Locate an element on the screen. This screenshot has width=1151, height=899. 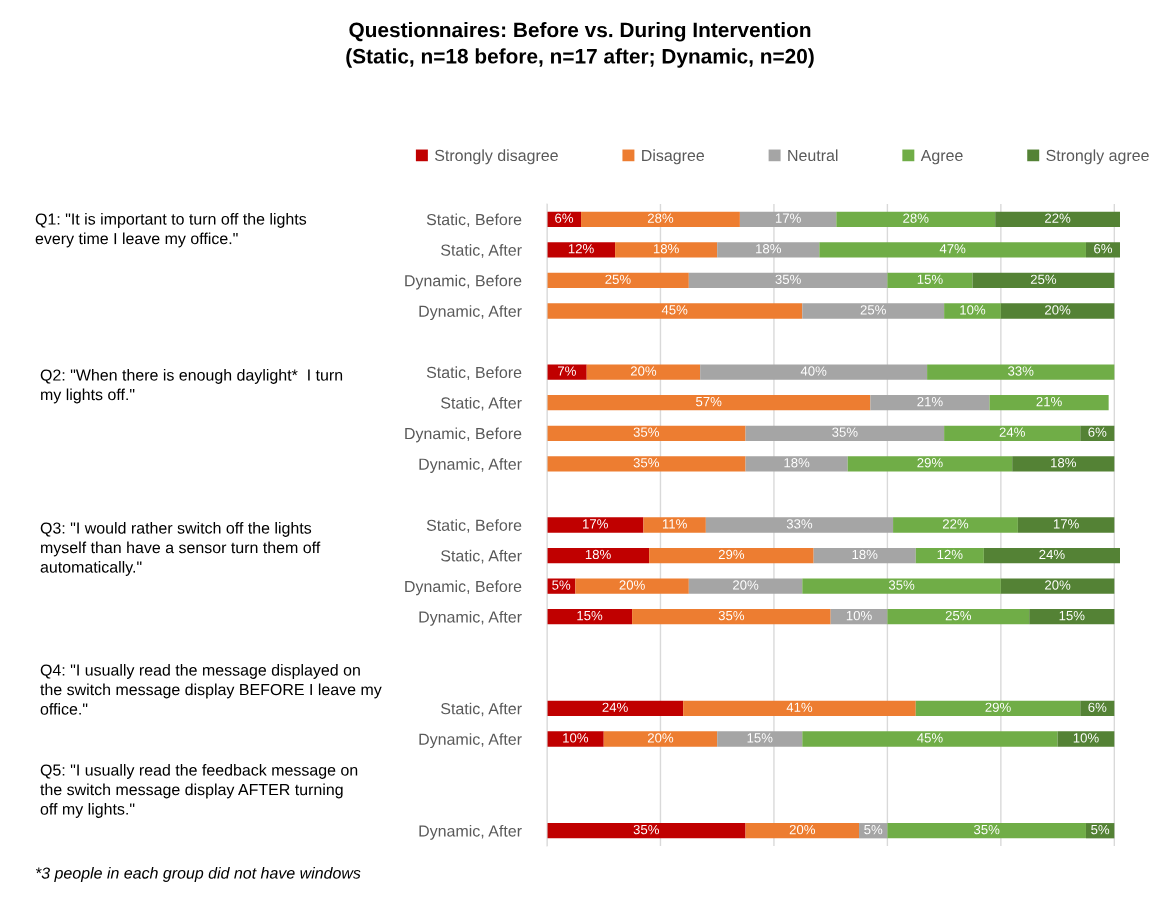
data-label: 57% is located at coordinates (709, 401).